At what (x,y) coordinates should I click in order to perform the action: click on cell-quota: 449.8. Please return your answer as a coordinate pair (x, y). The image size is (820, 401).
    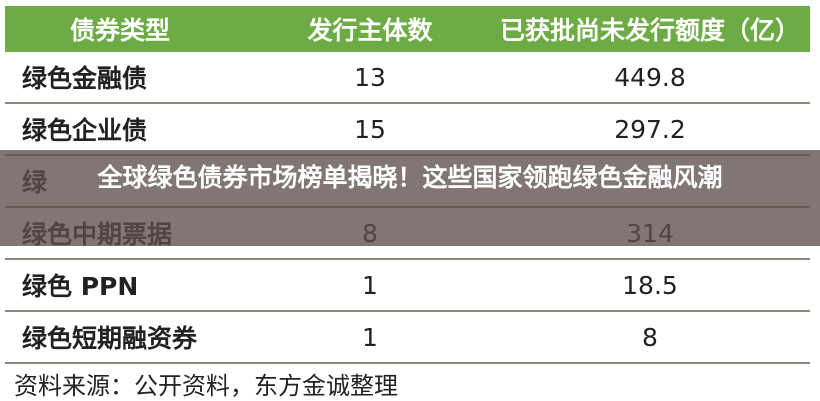
    Looking at the image, I should click on (650, 77).